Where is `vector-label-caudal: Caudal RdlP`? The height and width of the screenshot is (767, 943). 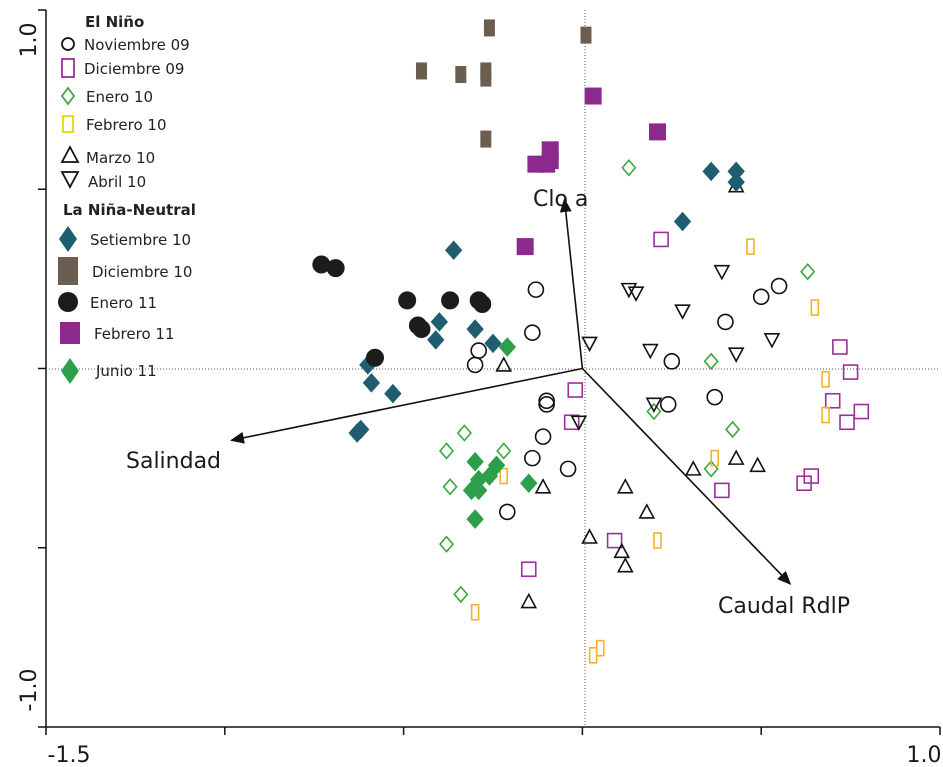 vector-label-caudal: Caudal RdlP is located at coordinates (784, 606).